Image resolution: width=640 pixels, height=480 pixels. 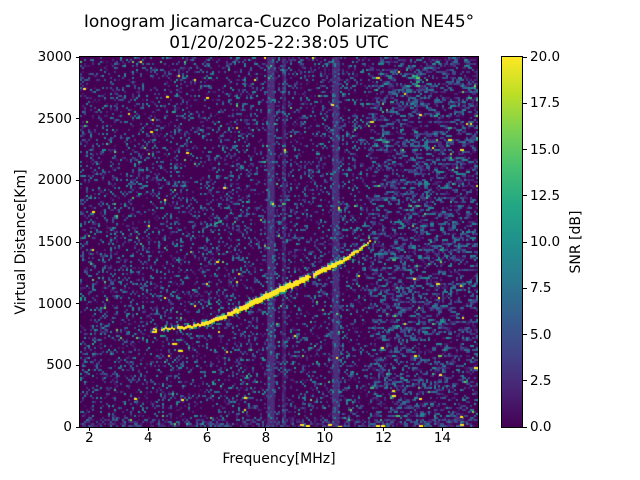 What do you see at coordinates (325, 438) in the screenshot?
I see `x-tick-label: 10` at bounding box center [325, 438].